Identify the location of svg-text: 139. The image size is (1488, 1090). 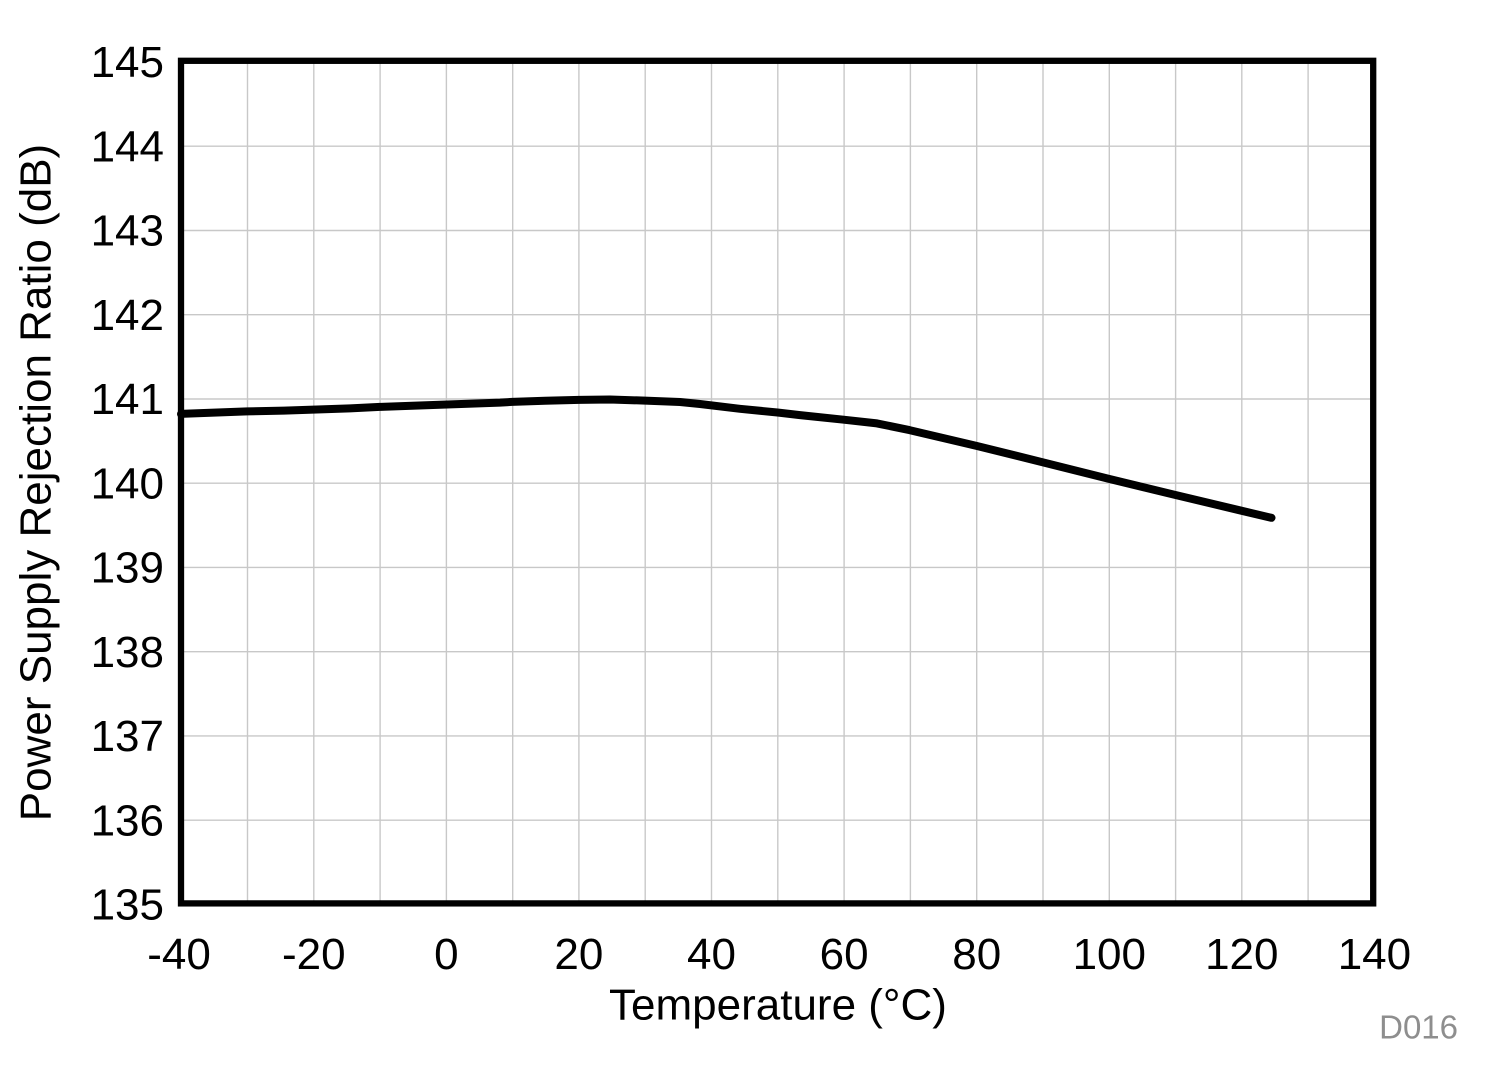
(127, 568).